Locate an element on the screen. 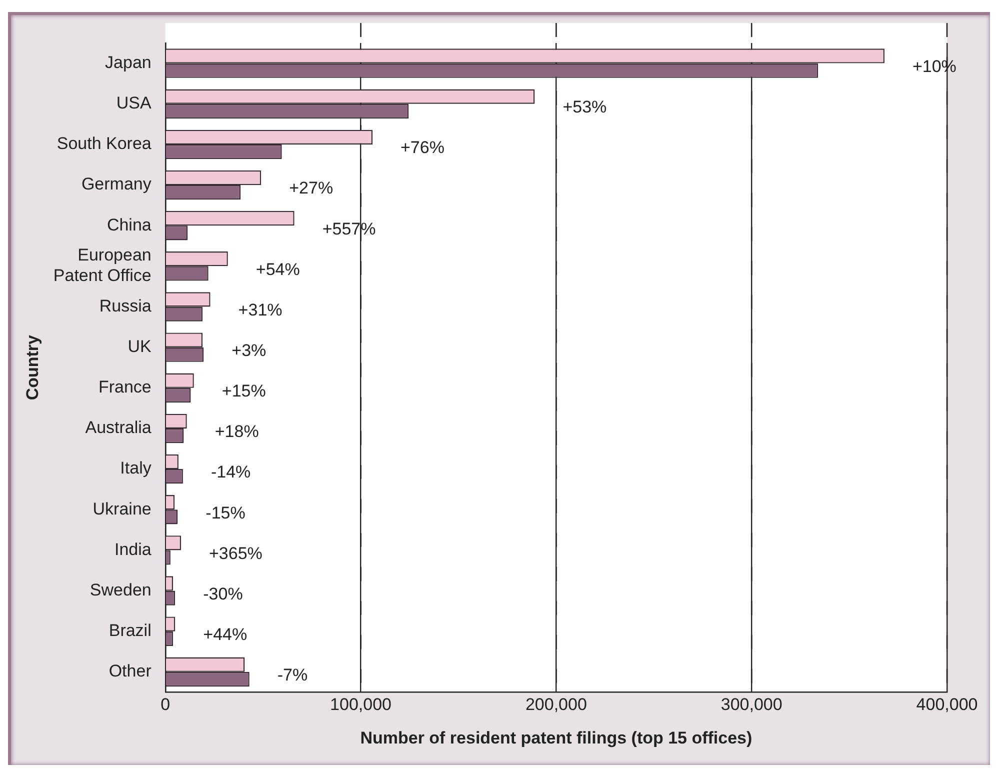 The image size is (998, 775). y-tick-label: Ukraine is located at coordinates (122, 508).